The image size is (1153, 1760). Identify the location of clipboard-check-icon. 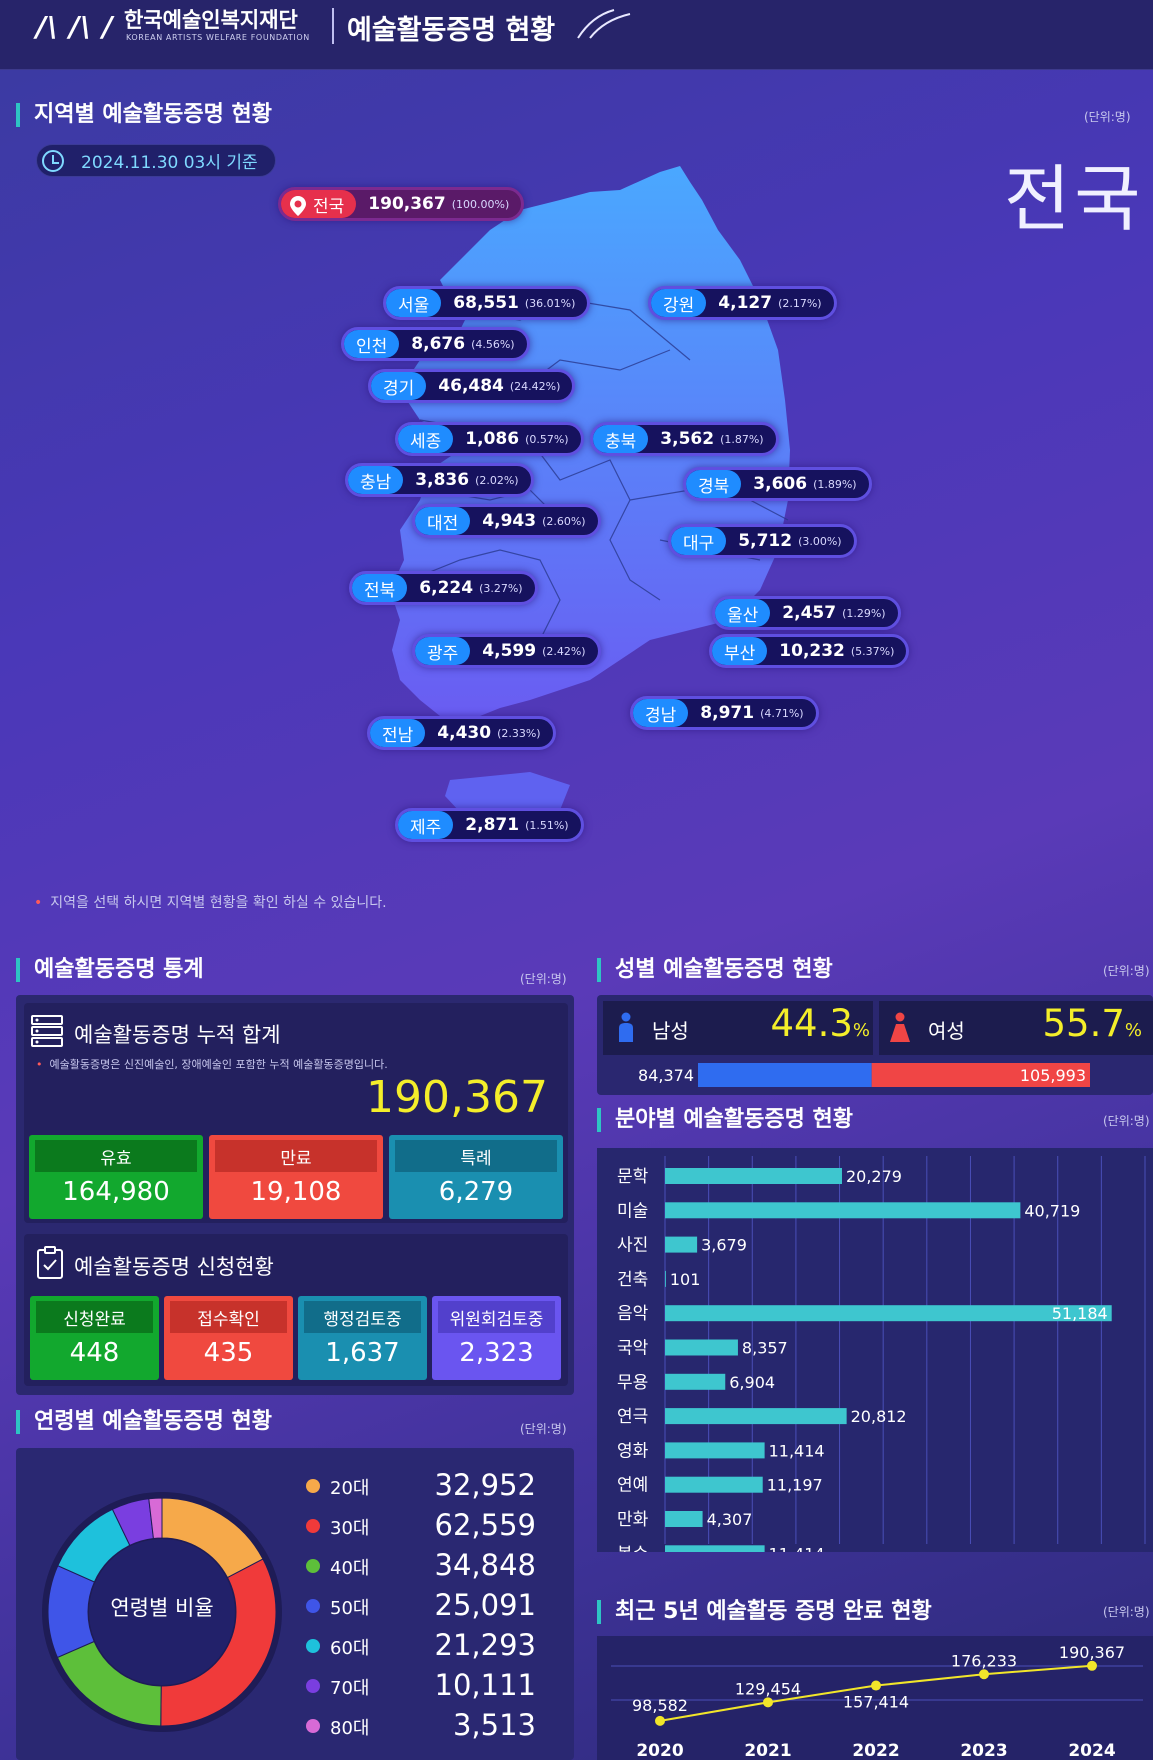
(50, 1262).